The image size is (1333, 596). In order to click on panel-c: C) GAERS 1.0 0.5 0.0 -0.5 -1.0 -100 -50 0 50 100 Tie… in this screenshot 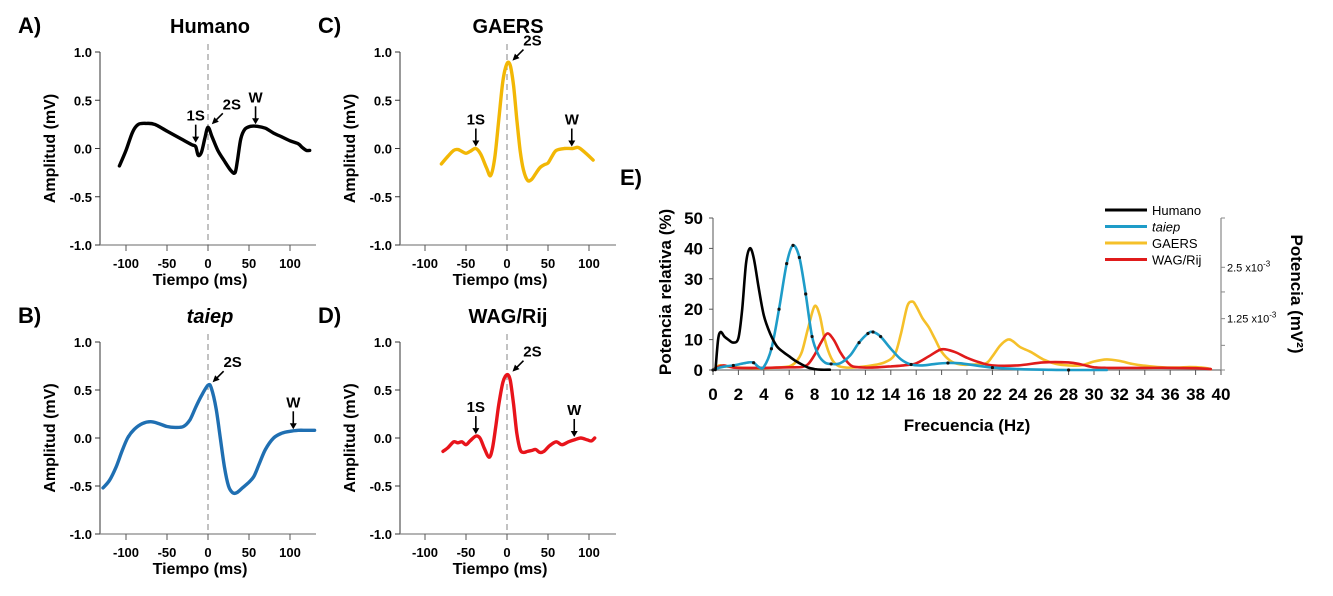, I will do `click(467, 151)`.